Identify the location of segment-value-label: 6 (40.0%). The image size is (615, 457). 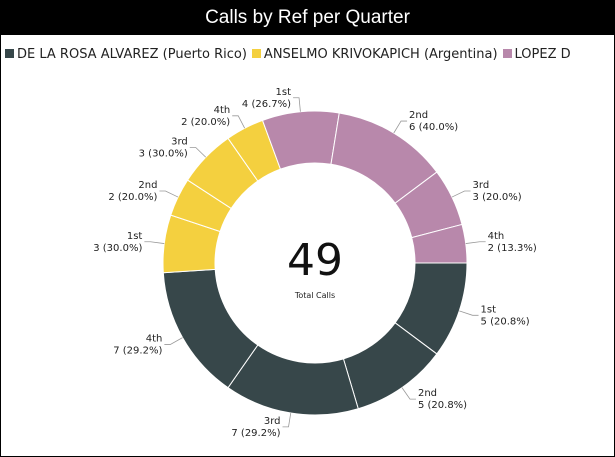
(433, 127).